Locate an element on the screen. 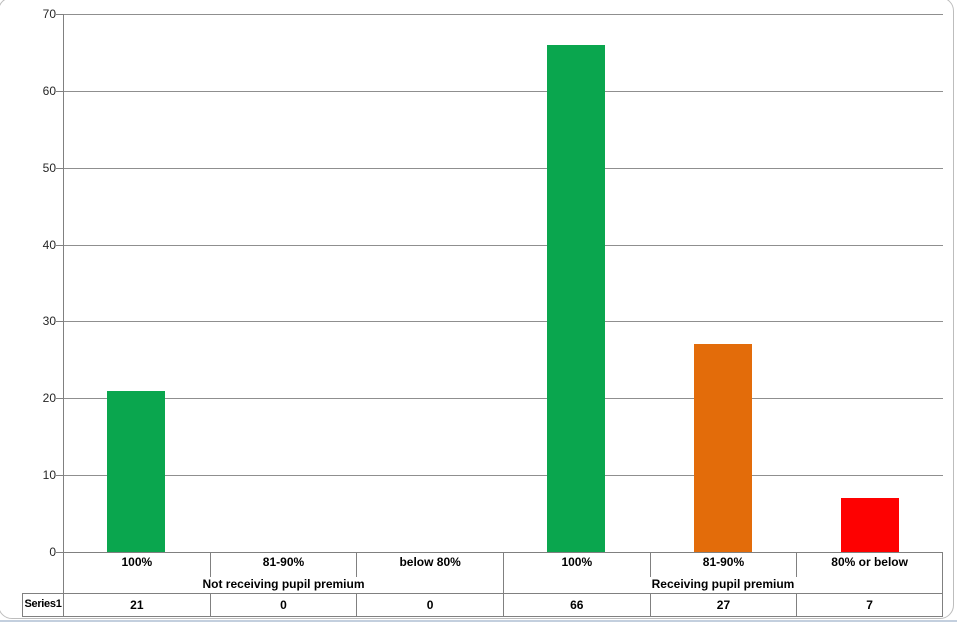 The image size is (957, 625). group-label-cell: Receiving pupil premium is located at coordinates (723, 585).